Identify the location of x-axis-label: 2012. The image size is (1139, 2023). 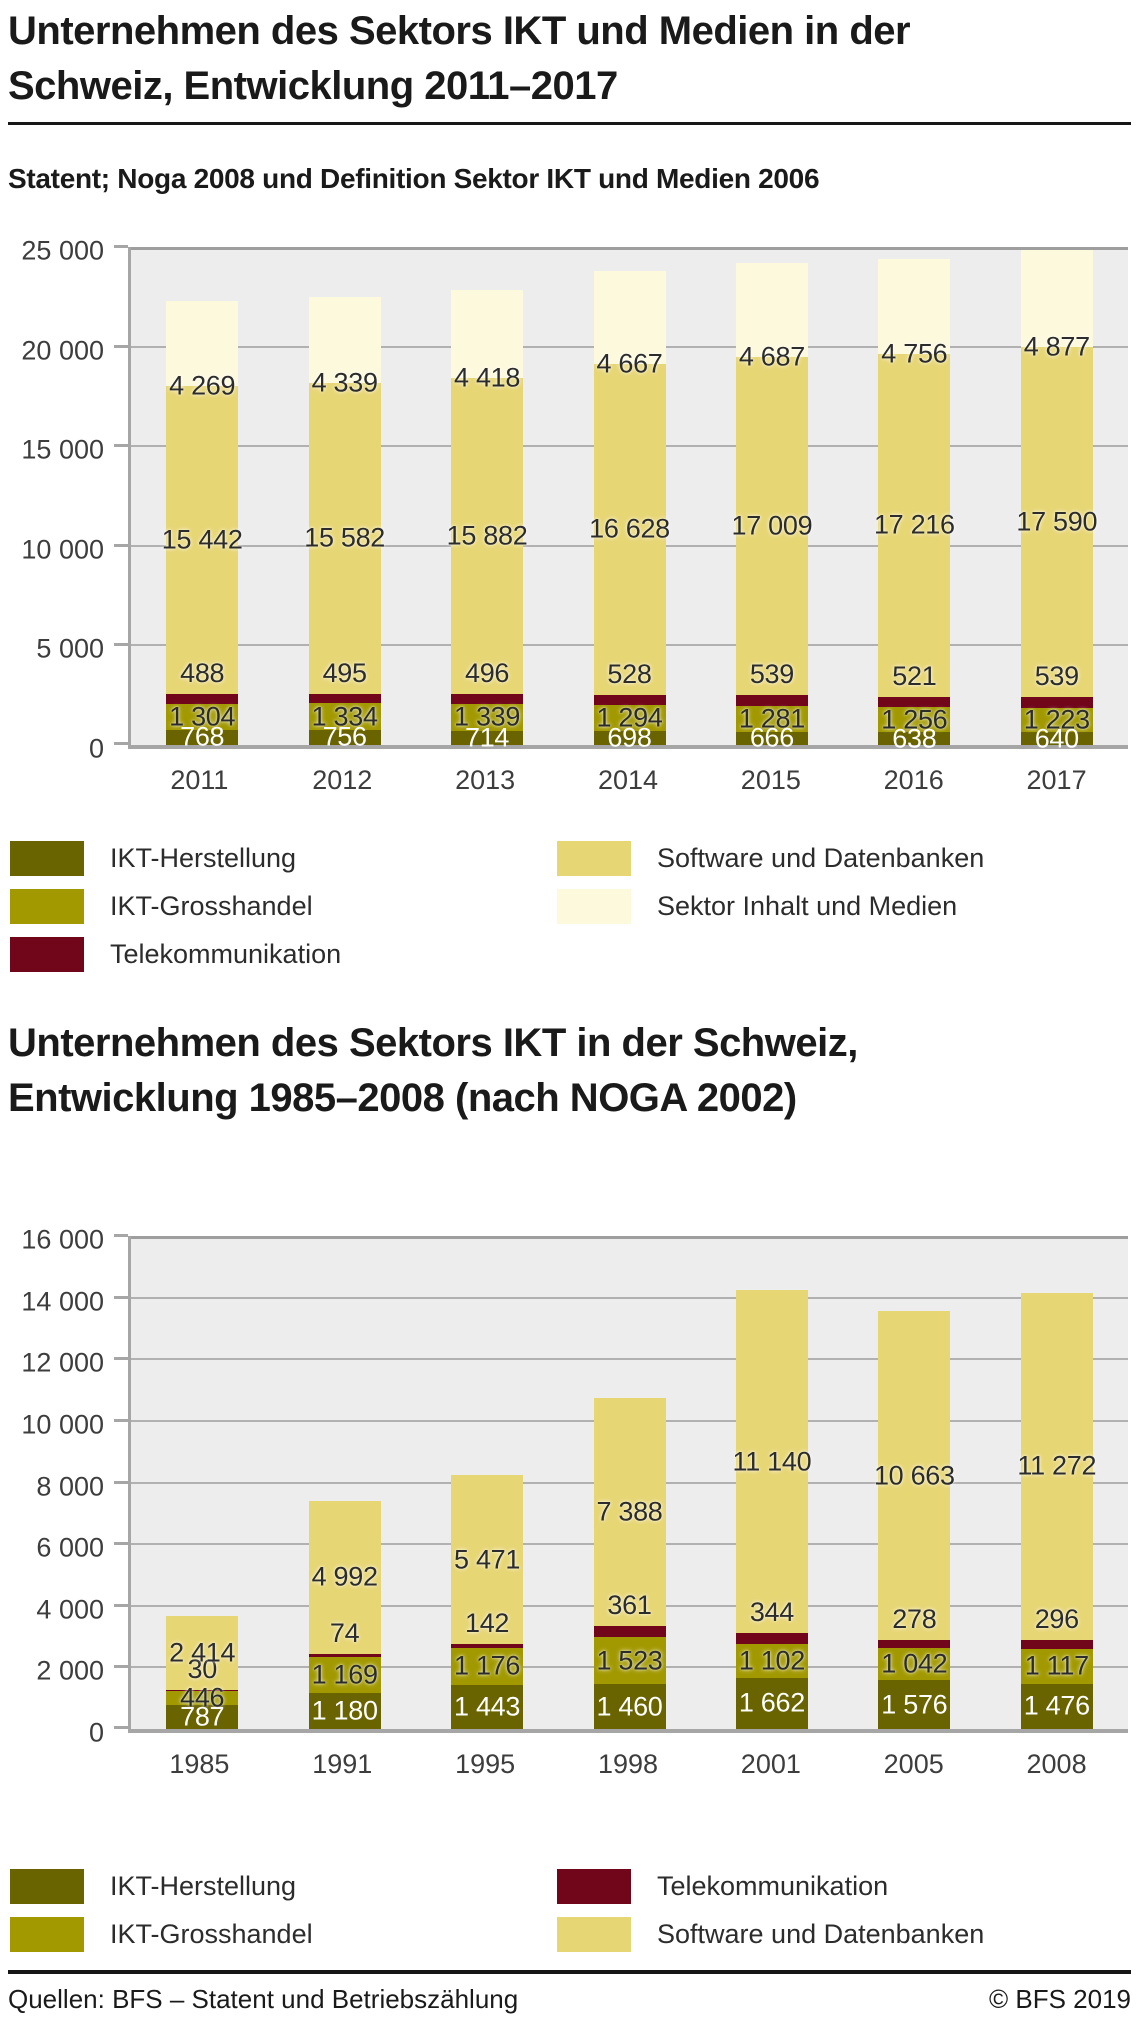
(342, 780).